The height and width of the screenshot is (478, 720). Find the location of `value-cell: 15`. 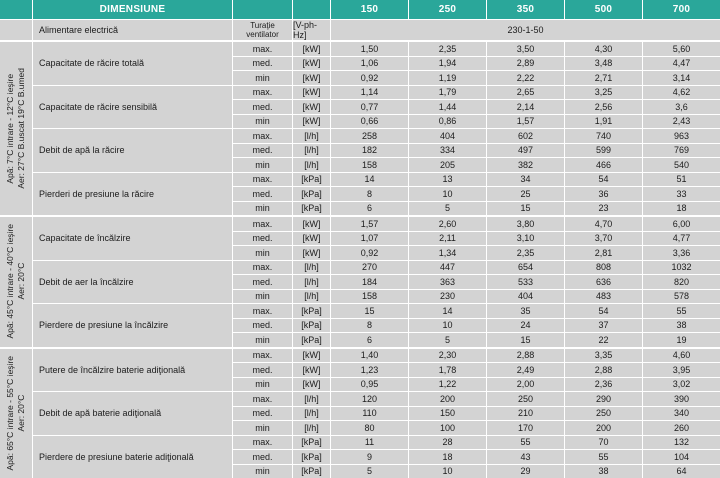

value-cell: 15 is located at coordinates (525, 209).